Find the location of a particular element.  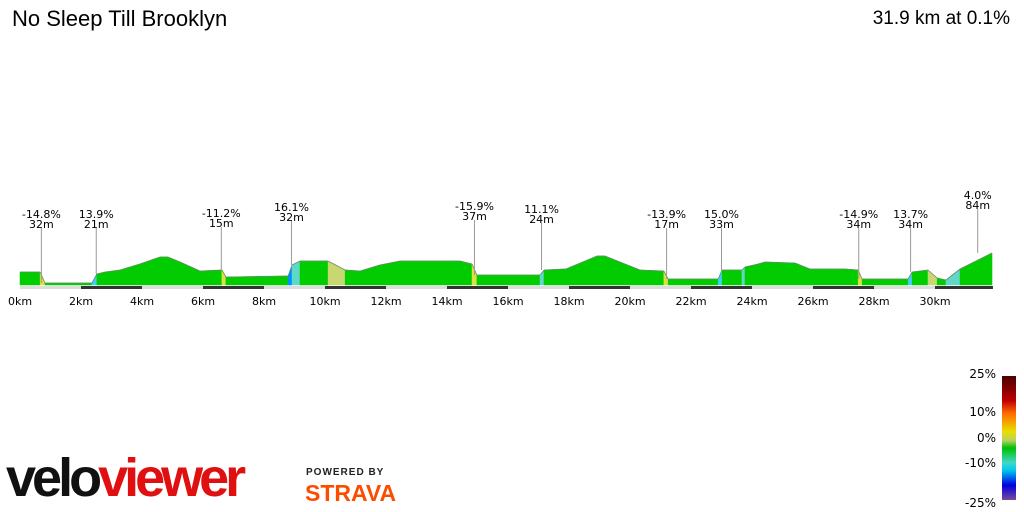

x-tick-label: 0km is located at coordinates (20, 301).